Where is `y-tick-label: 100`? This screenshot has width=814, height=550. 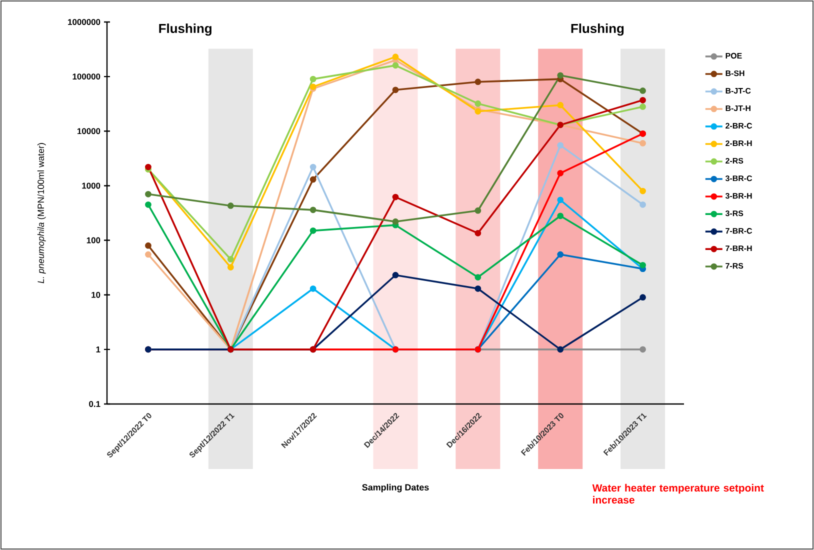
y-tick-label: 100 is located at coordinates (93, 240).